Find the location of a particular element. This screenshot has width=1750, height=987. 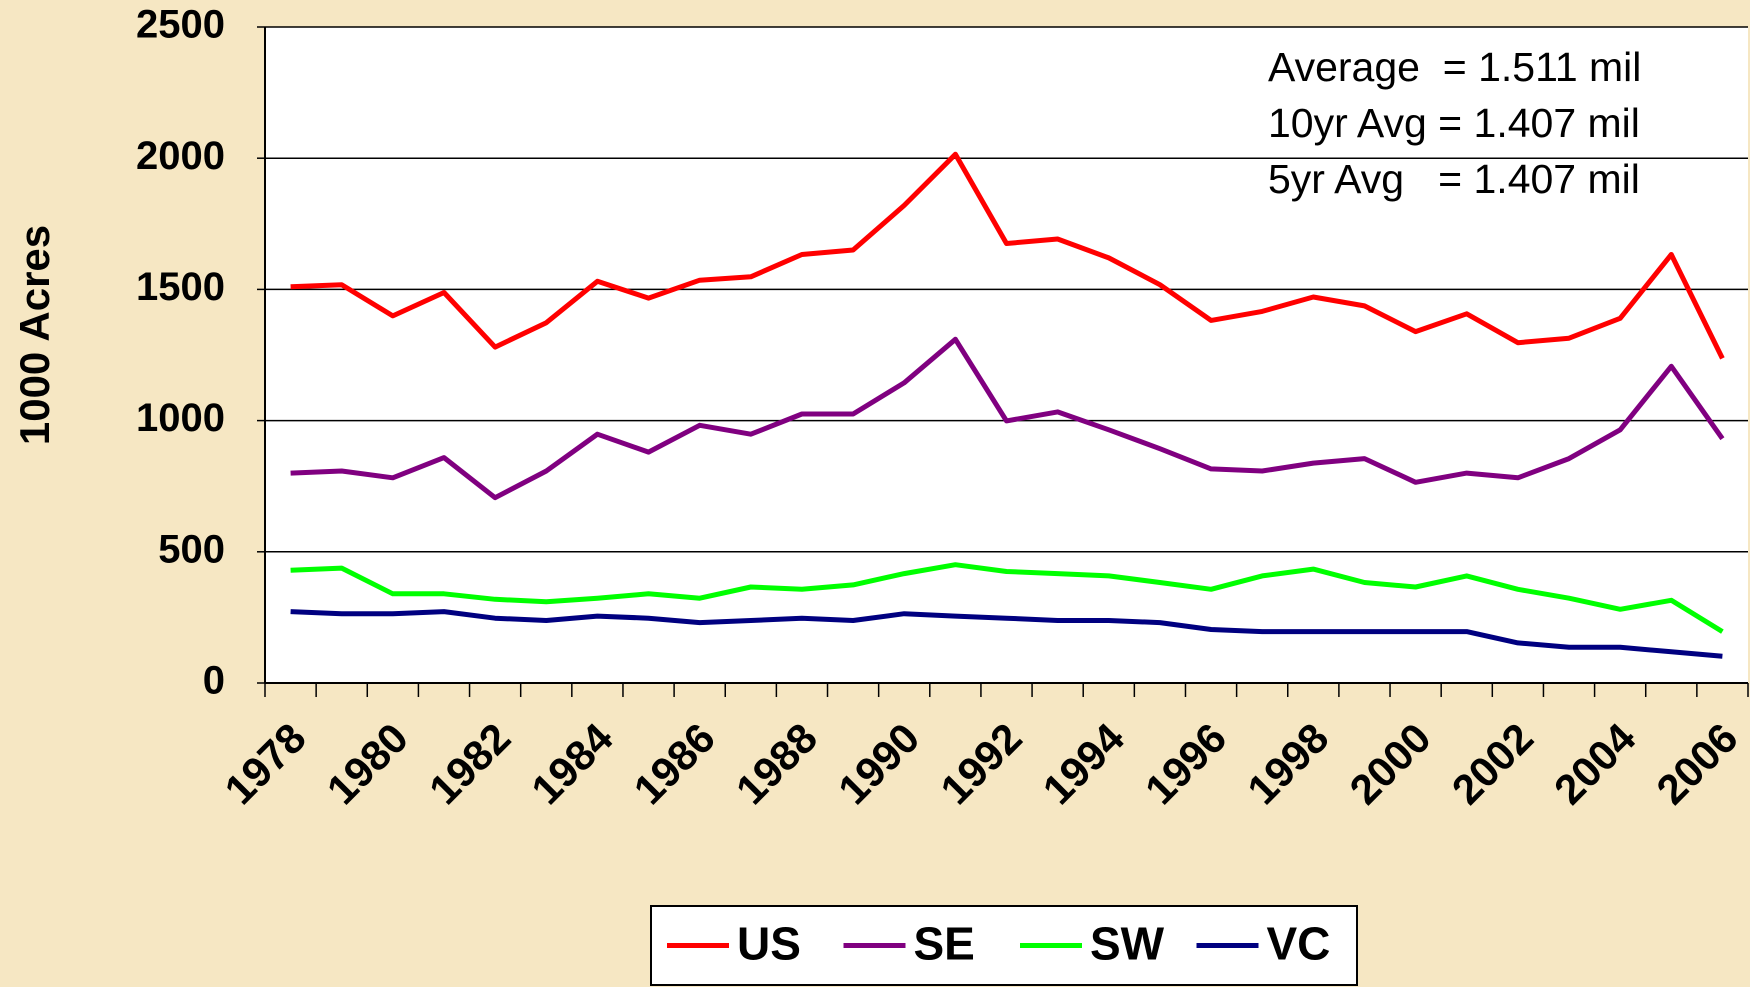

x-tick-label: 1988 is located at coordinates (776, 763).